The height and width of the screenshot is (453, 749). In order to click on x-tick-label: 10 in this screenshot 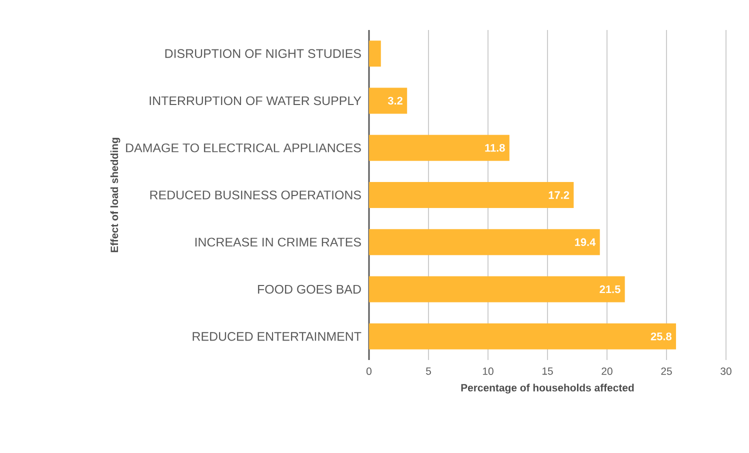, I will do `click(488, 371)`.